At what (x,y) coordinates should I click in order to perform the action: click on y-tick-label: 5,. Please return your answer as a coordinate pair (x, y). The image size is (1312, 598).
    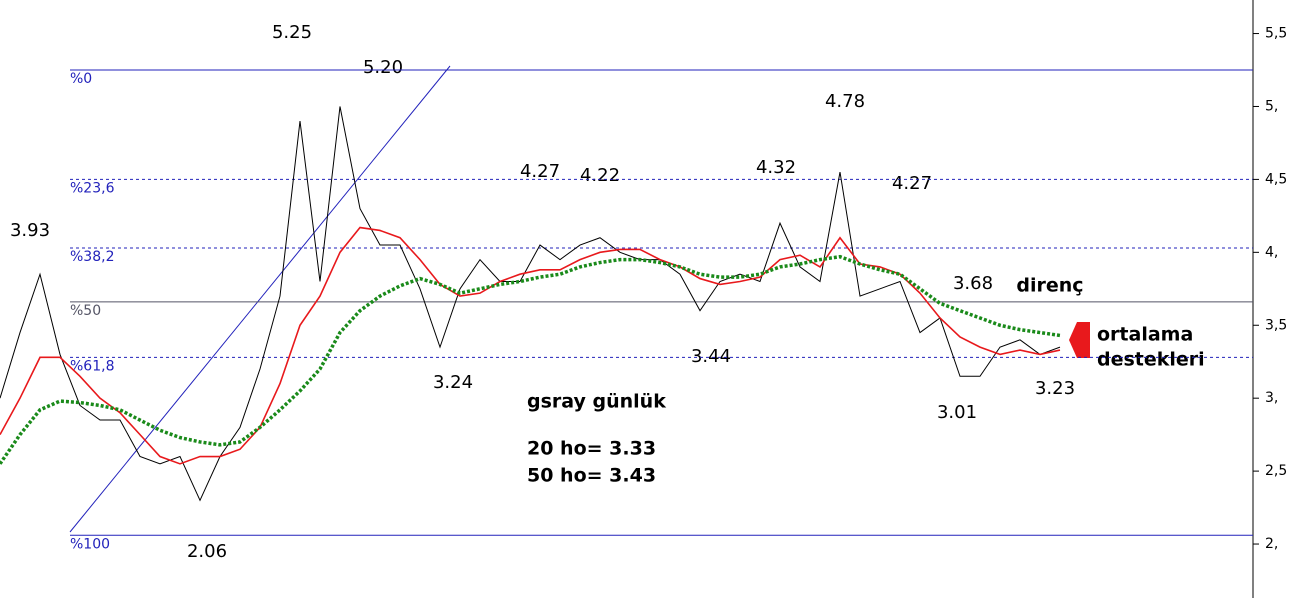
    Looking at the image, I should click on (1271, 106).